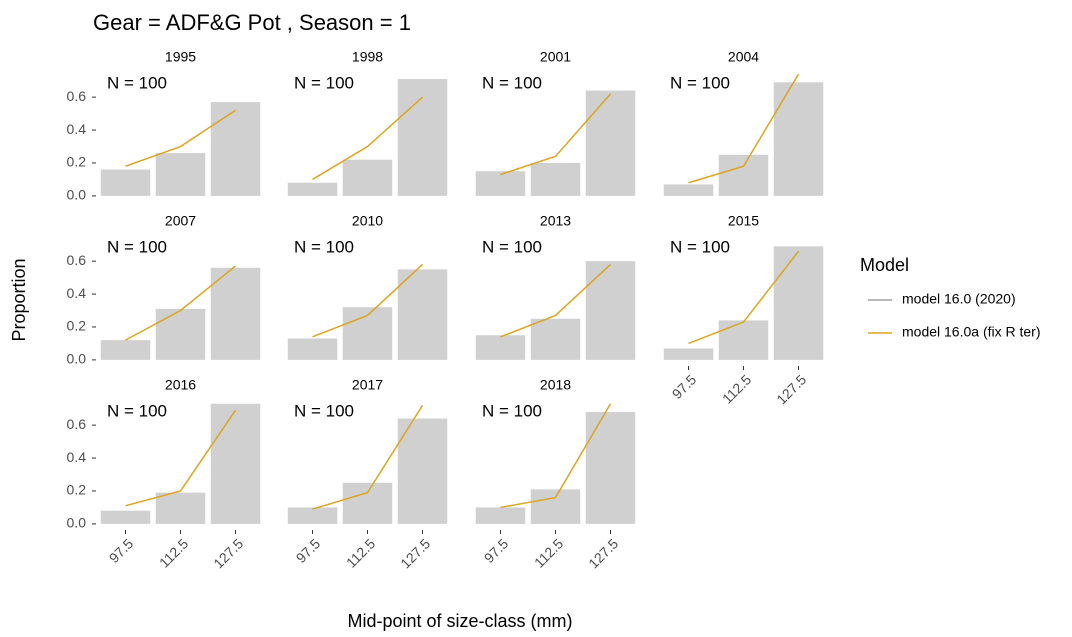  Describe the element at coordinates (959, 299) in the screenshot. I see `legend-label: model 16.0 (2020)` at that location.